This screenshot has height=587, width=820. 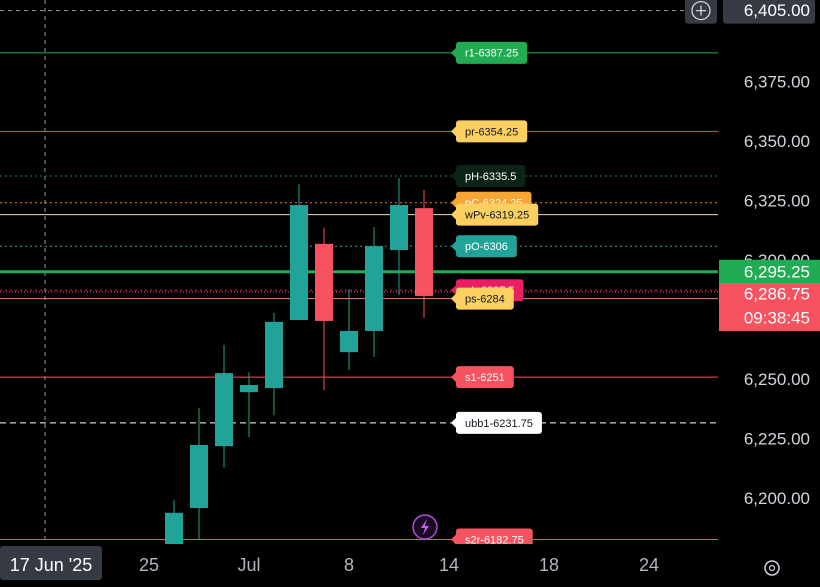 What do you see at coordinates (777, 498) in the screenshot?
I see `y-tick-label: 6,200.00` at bounding box center [777, 498].